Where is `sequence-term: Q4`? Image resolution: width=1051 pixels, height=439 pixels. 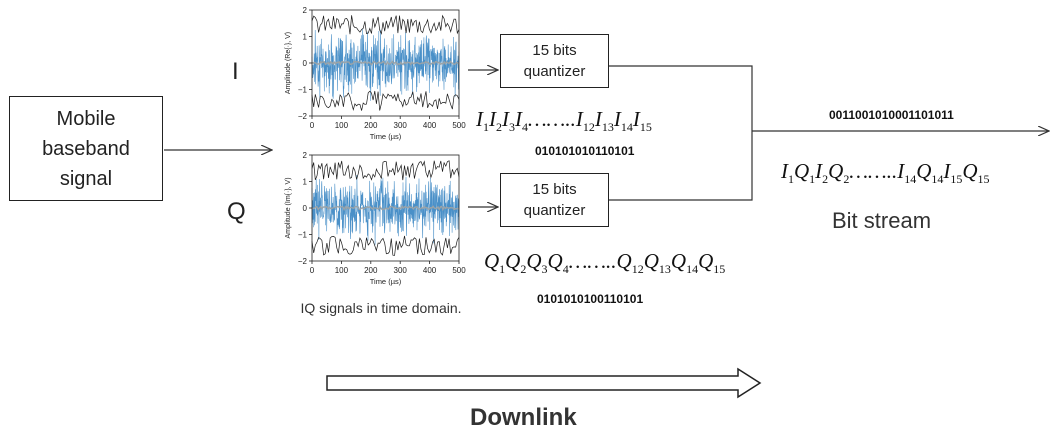 sequence-term: Q4 is located at coordinates (558, 263).